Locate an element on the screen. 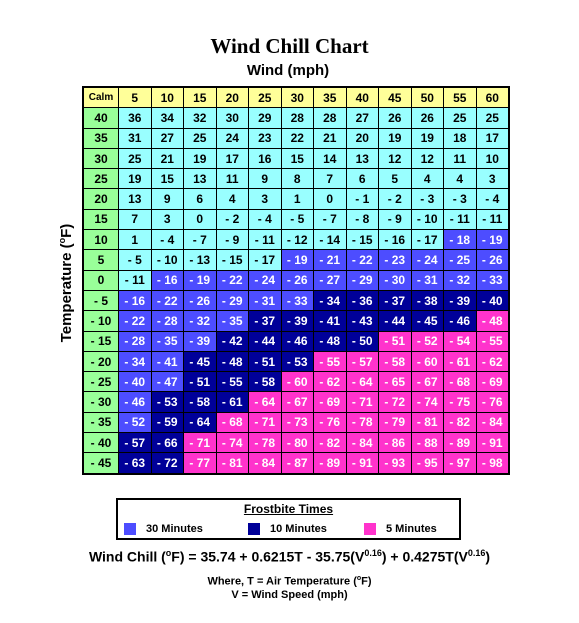  wind-chill-cell: - 64 is located at coordinates (200, 422).